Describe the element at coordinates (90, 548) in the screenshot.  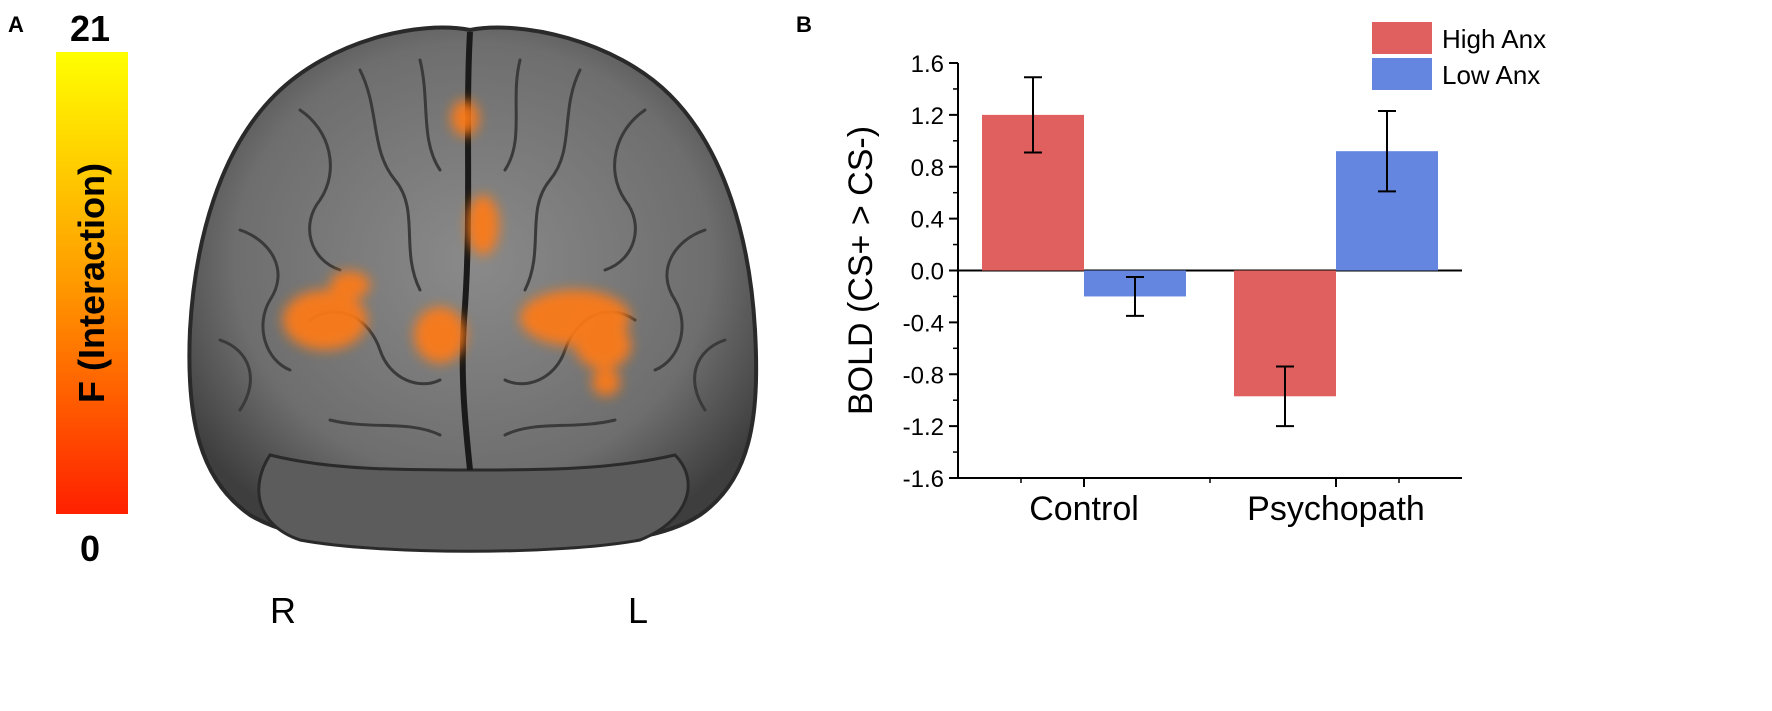
I see `colorbar-min-label: 0` at that location.